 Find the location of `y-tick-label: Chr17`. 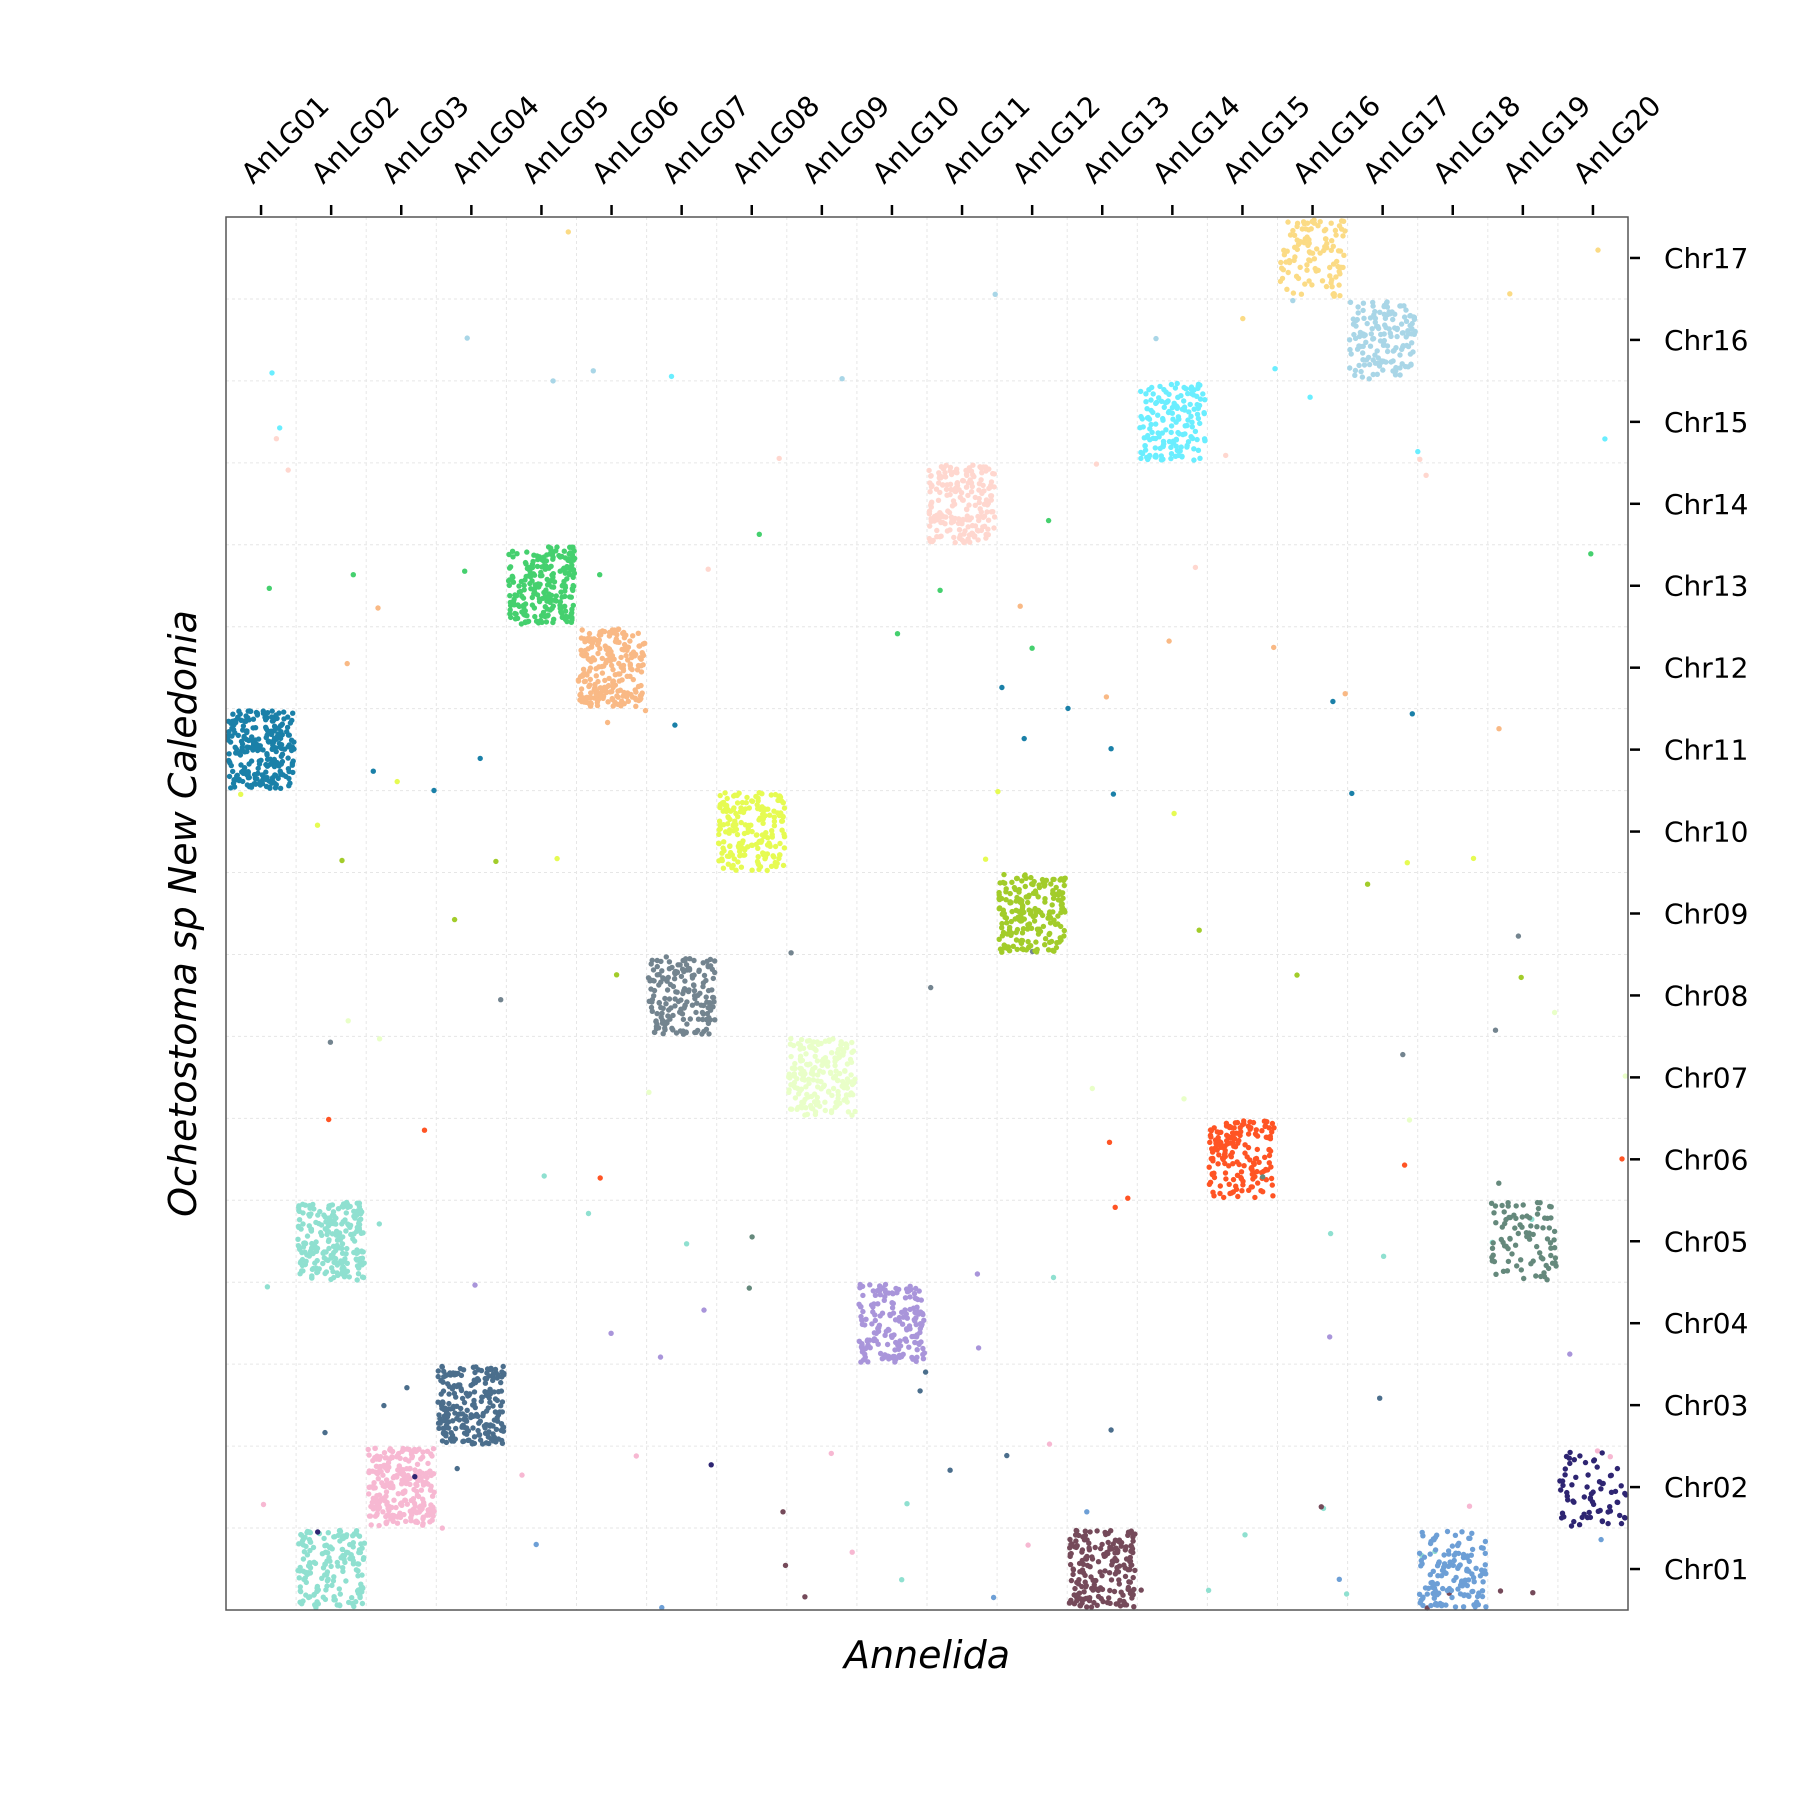

y-tick-label: Chr17 is located at coordinates (1706, 258).